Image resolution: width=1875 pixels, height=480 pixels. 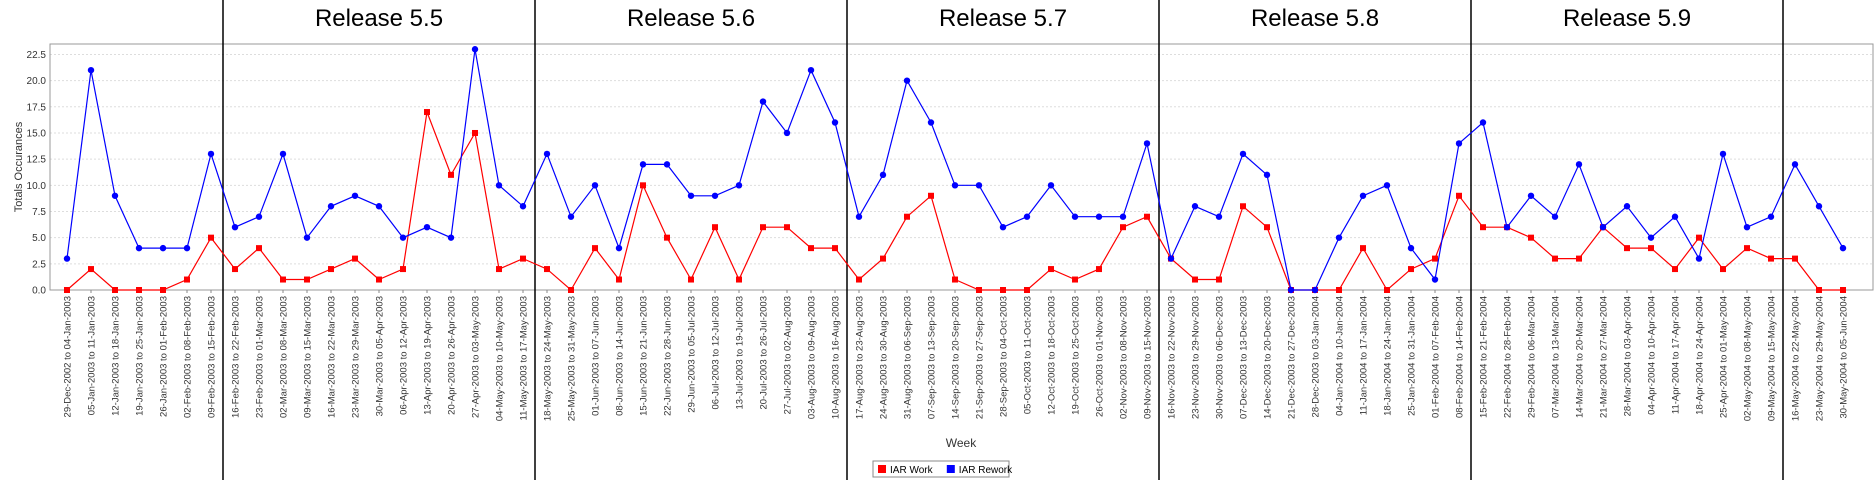 What do you see at coordinates (1052, 355) in the screenshot?
I see `x-tick-label: 12-Oct-2003 to 18-Oct-2003` at bounding box center [1052, 355].